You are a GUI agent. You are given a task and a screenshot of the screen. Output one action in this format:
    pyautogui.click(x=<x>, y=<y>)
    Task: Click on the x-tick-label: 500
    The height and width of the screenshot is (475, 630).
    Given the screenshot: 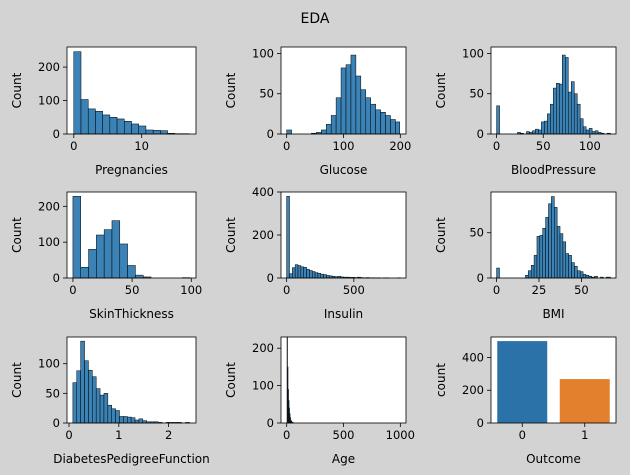 What is the action you would take?
    pyautogui.click(x=354, y=290)
    